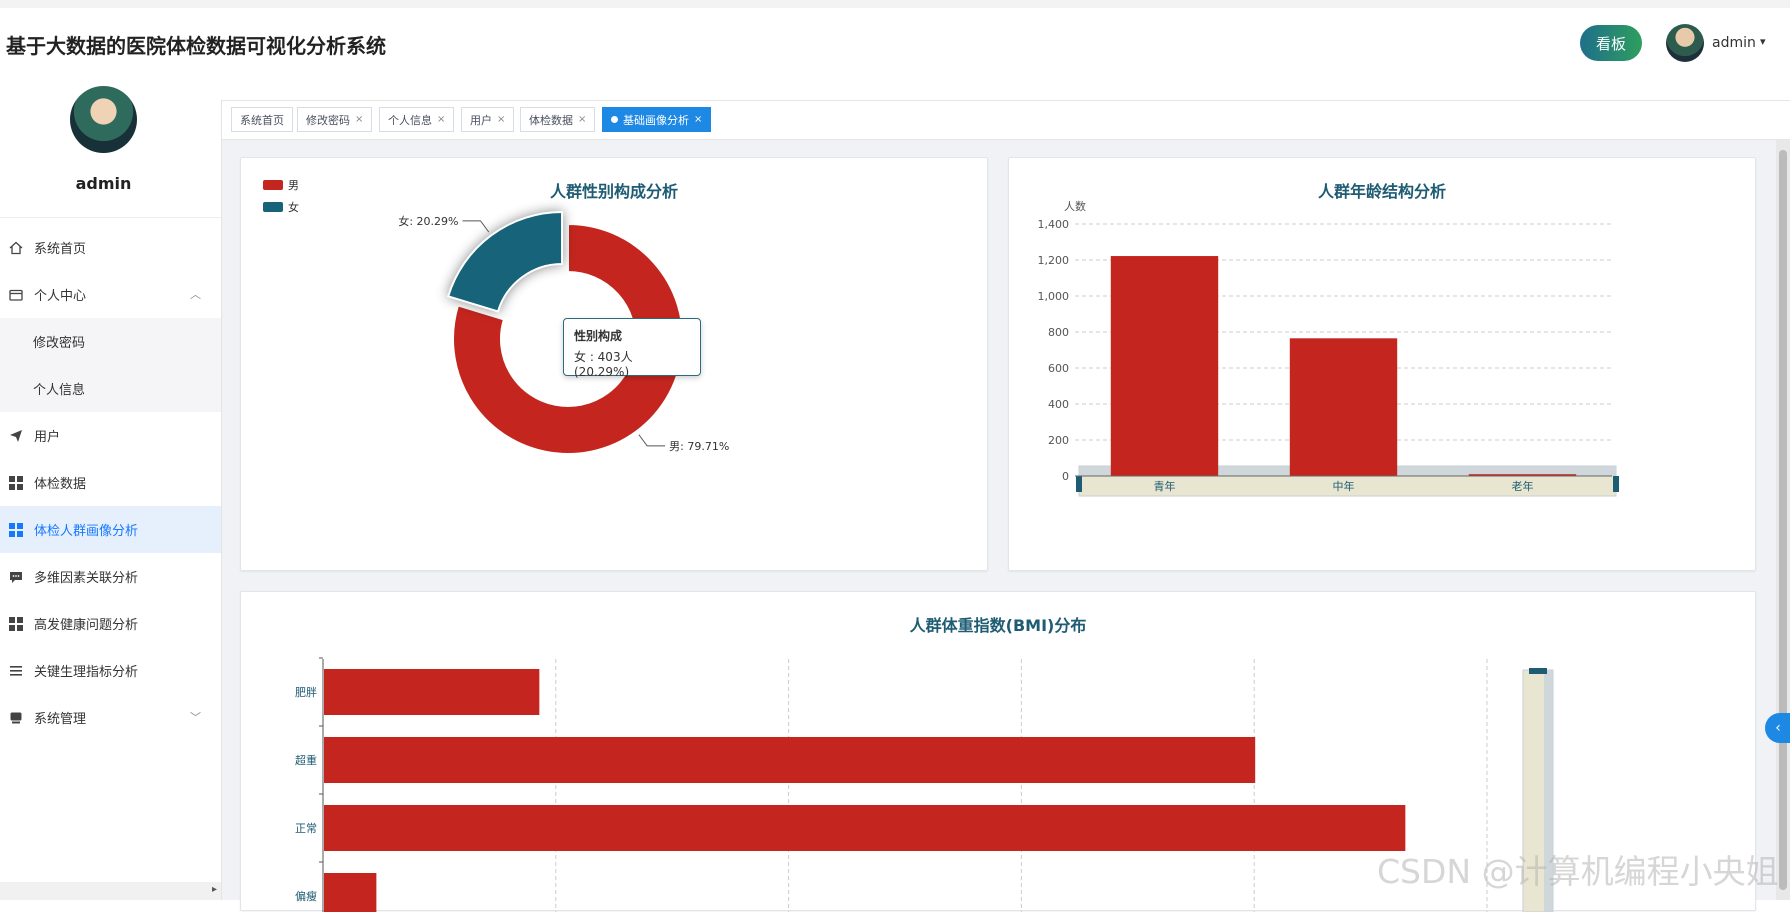 The image size is (1790, 912). I want to click on server-icon, so click(16, 718).